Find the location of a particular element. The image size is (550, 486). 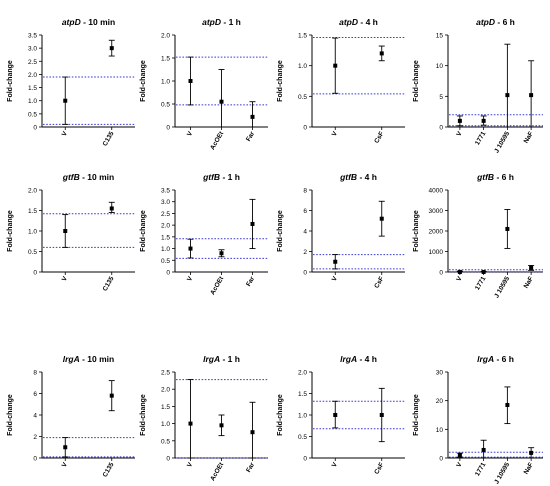

y-tick-label: 6 is located at coordinates (35, 394).